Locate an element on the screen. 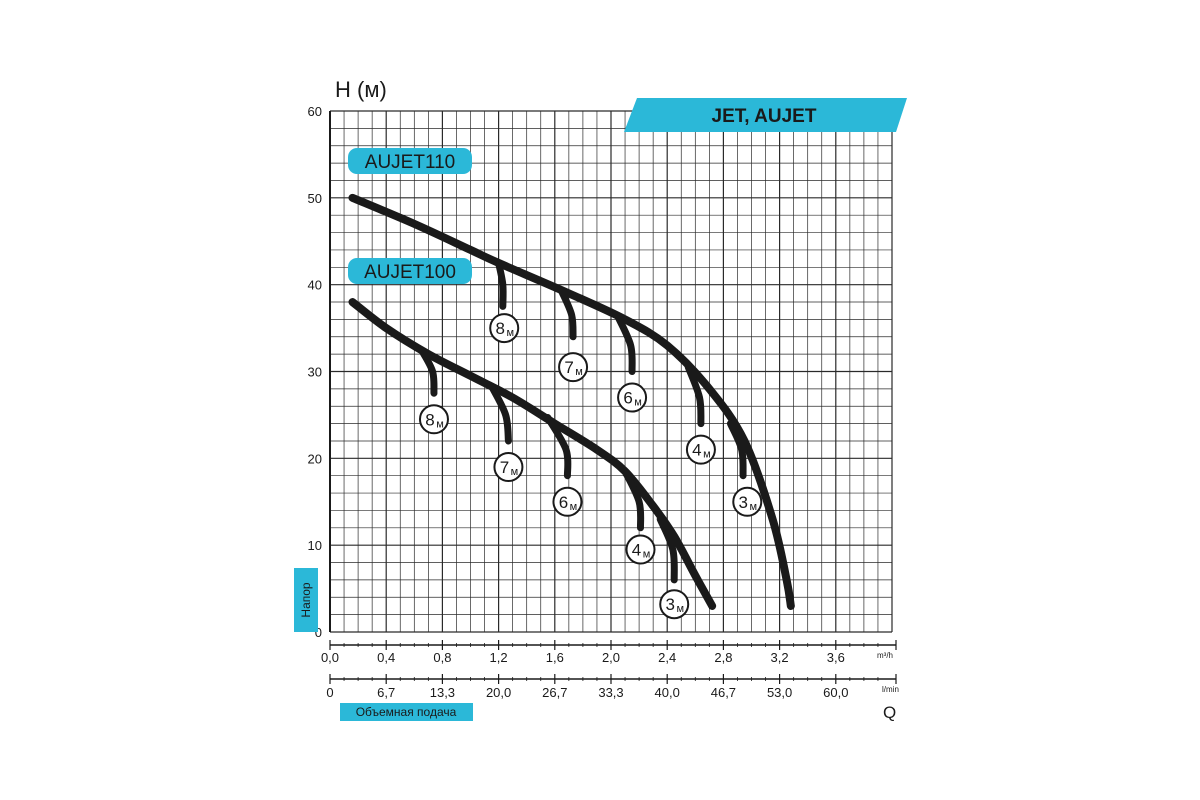 The width and height of the screenshot is (1200, 800). x2-tick-label: 20,0 is located at coordinates (498, 692).